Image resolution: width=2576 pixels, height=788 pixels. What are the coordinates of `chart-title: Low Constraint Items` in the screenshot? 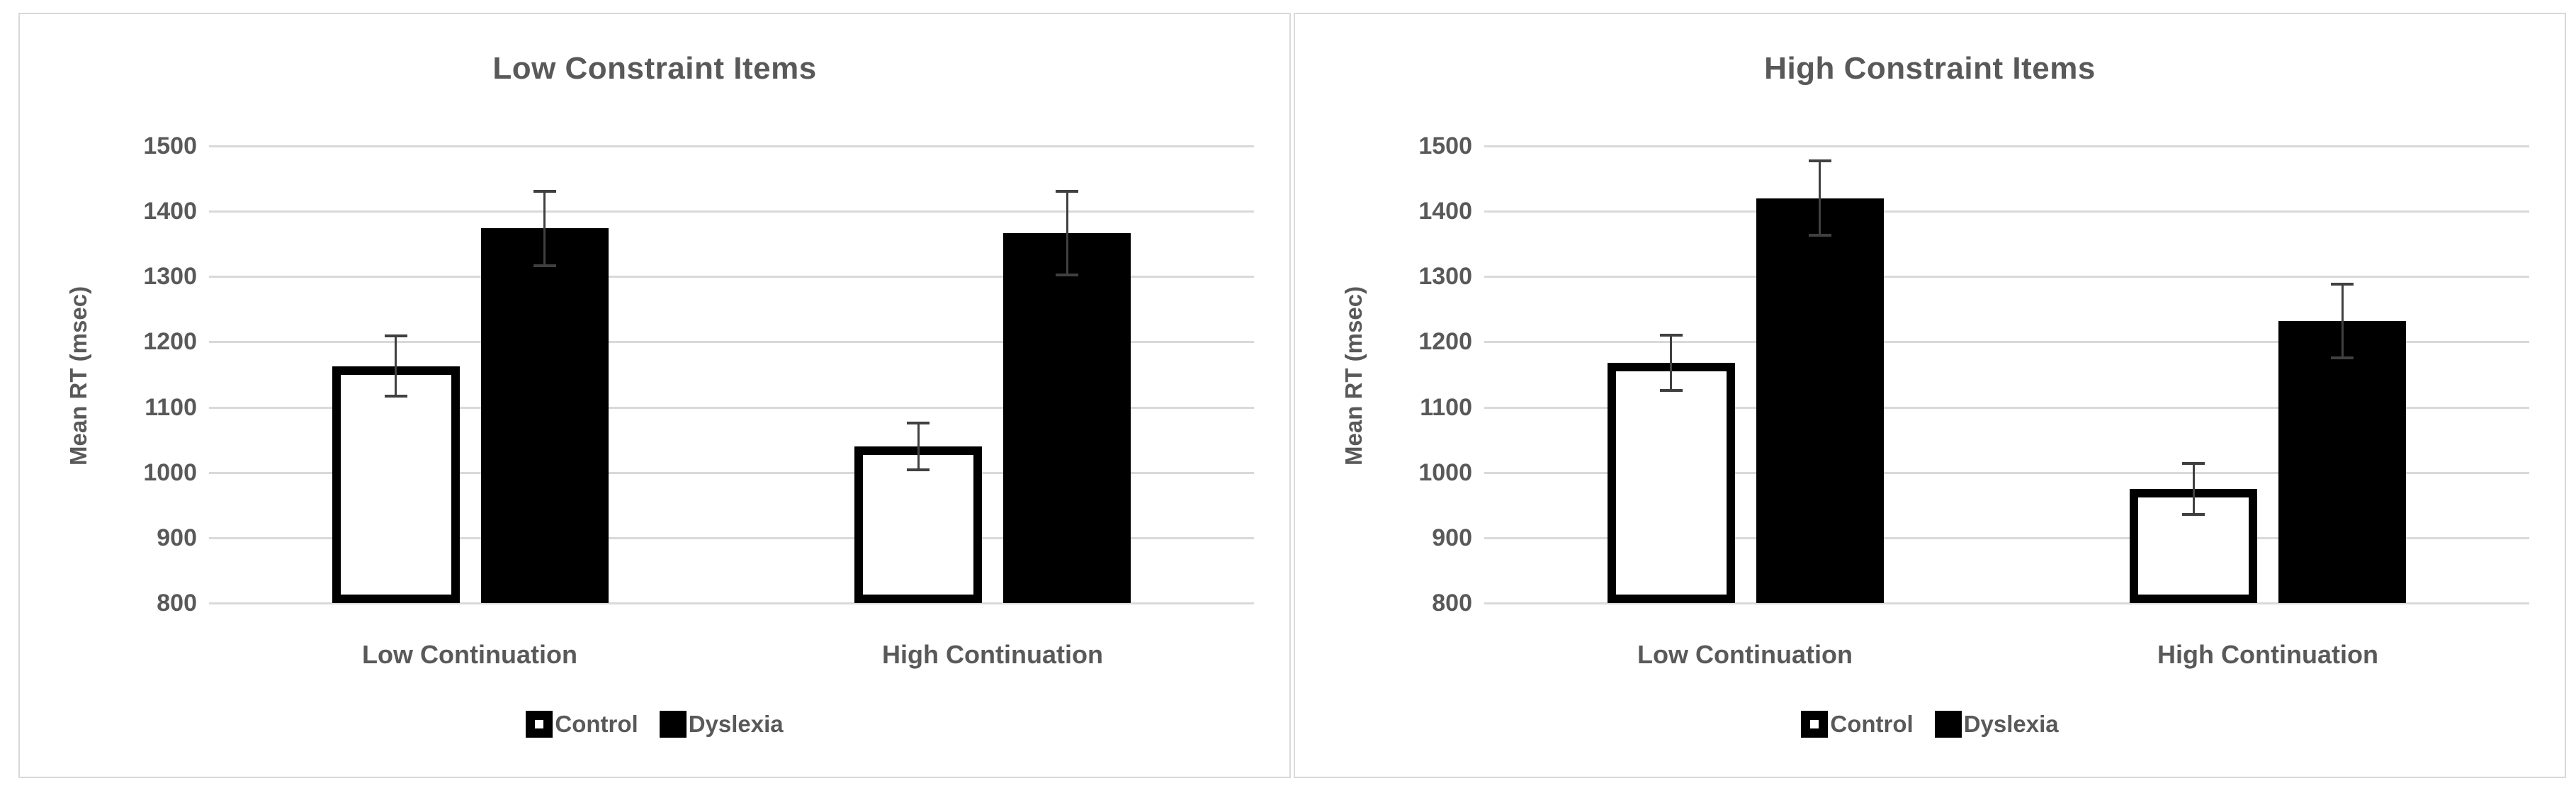 It's located at (654, 68).